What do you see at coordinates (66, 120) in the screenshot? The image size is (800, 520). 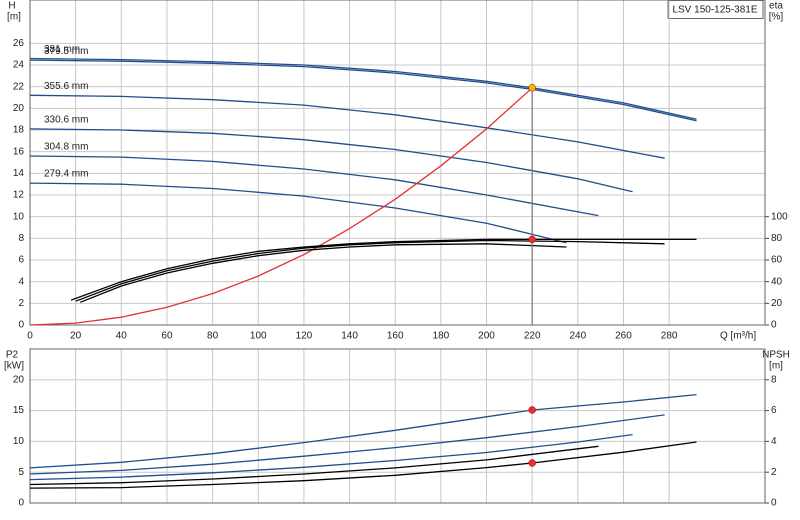 I see `curve-label: 330.6 mm` at bounding box center [66, 120].